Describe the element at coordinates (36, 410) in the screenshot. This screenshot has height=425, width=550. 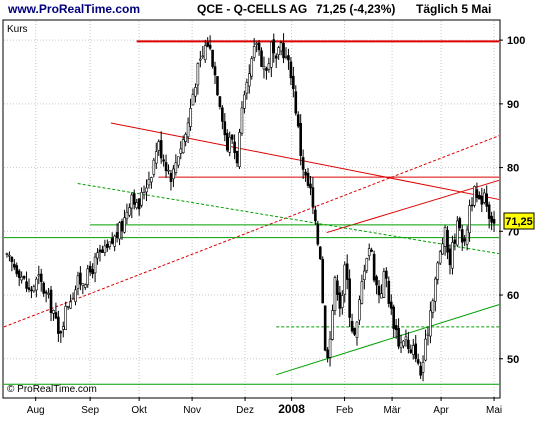
I see `x-tick-label: Aug` at that location.